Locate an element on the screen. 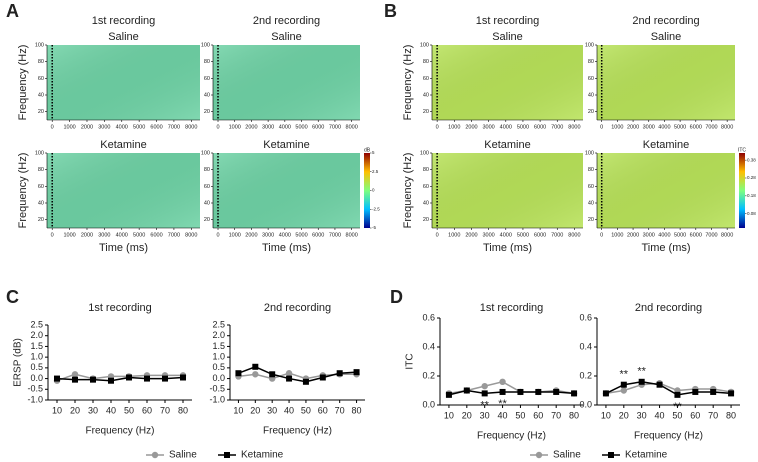  panel-label: A is located at coordinates (12, 11).